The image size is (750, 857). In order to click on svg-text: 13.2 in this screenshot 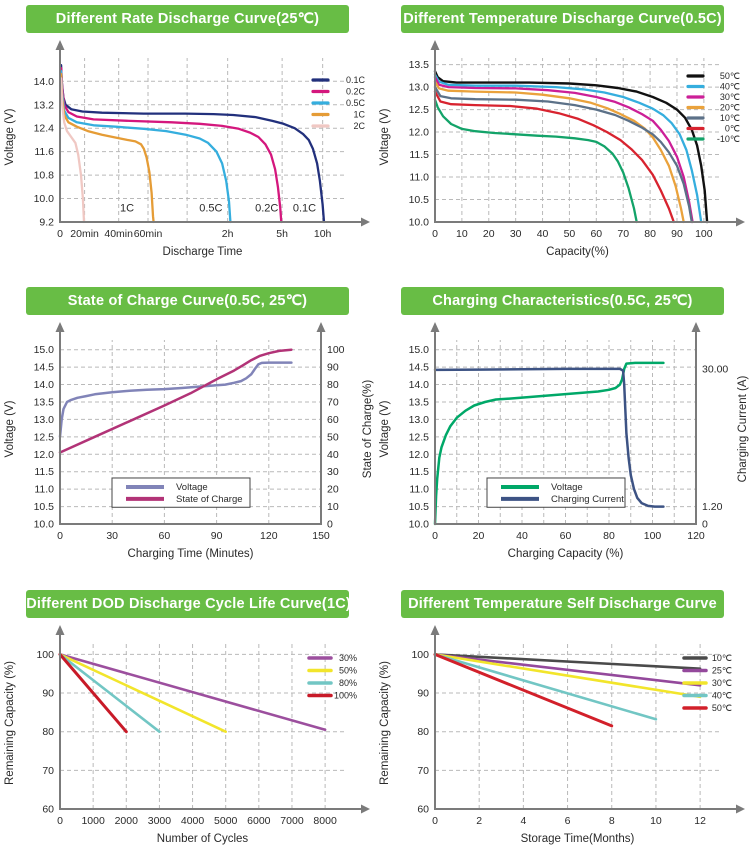, I will do `click(44, 105)`.